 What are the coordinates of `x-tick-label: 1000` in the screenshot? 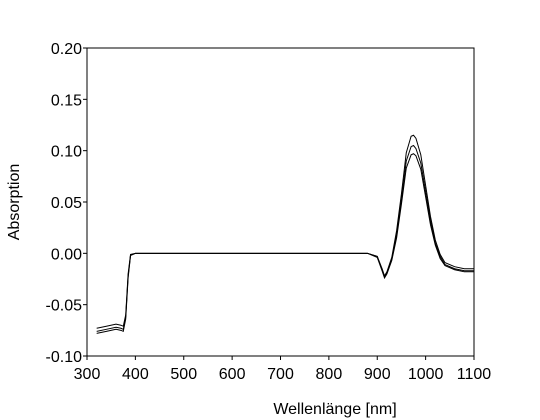 It's located at (426, 374).